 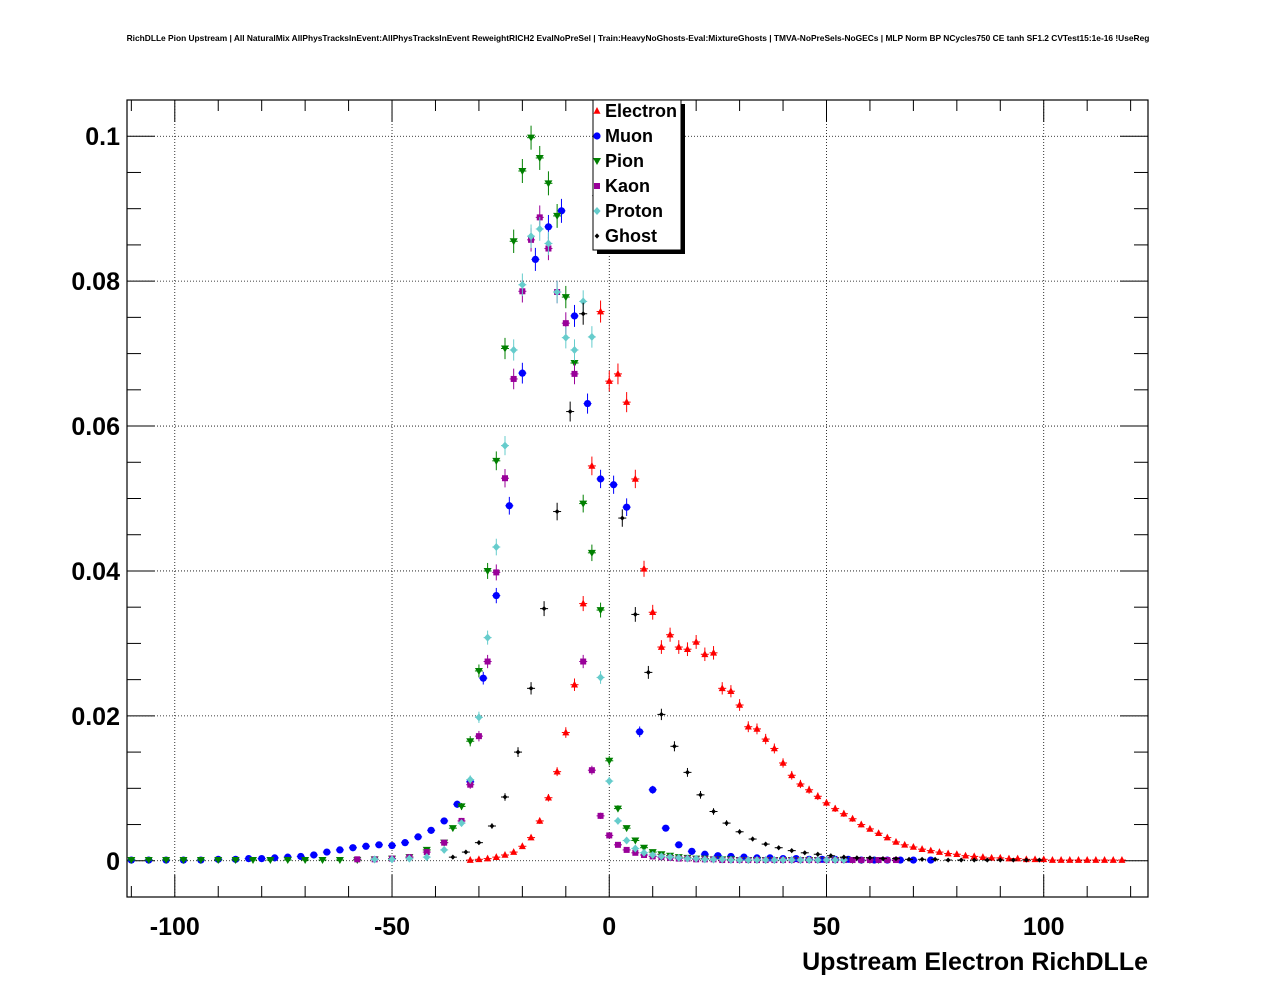 What do you see at coordinates (597, 211) in the screenshot?
I see `legend-marker-proton` at bounding box center [597, 211].